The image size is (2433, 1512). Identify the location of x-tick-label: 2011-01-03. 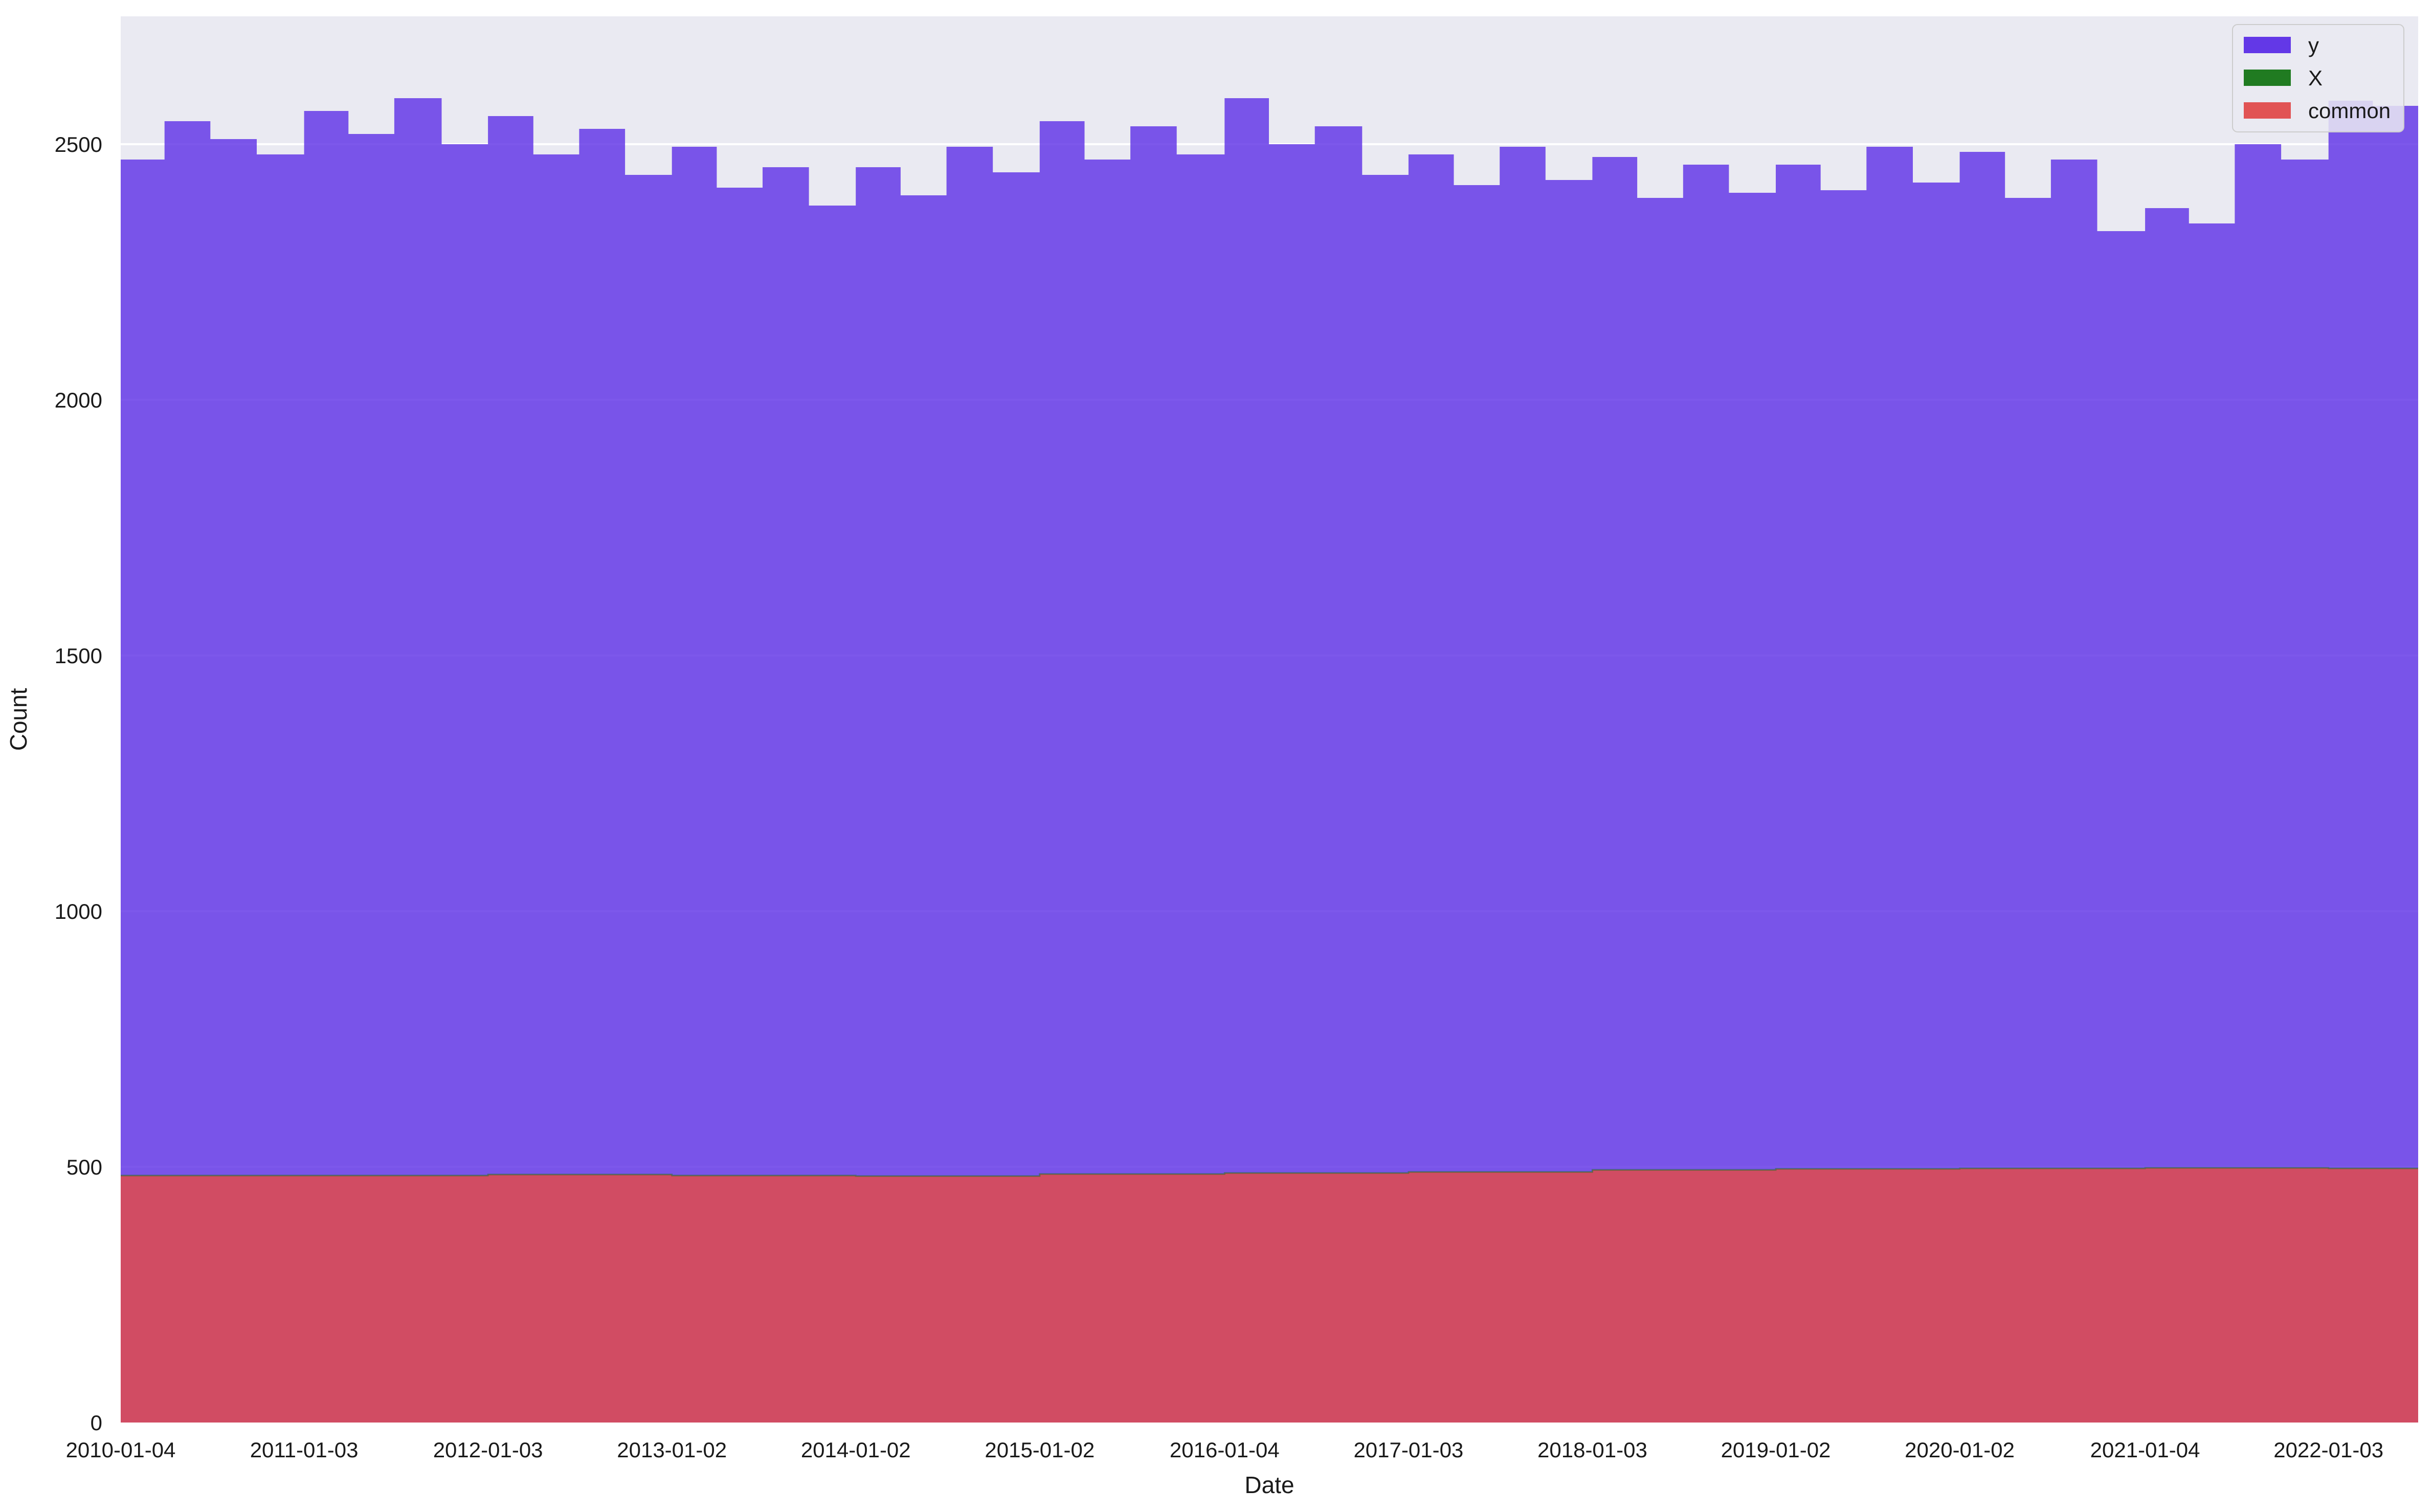
(304, 1450).